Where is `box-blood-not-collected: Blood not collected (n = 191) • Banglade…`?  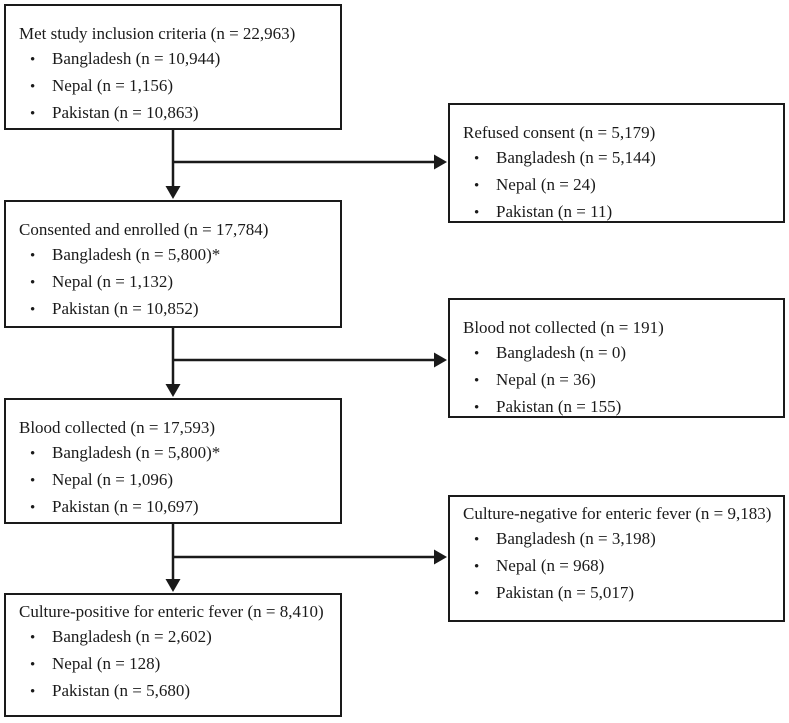 box-blood-not-collected: Blood not collected (n = 191) • Banglade… is located at coordinates (616, 358).